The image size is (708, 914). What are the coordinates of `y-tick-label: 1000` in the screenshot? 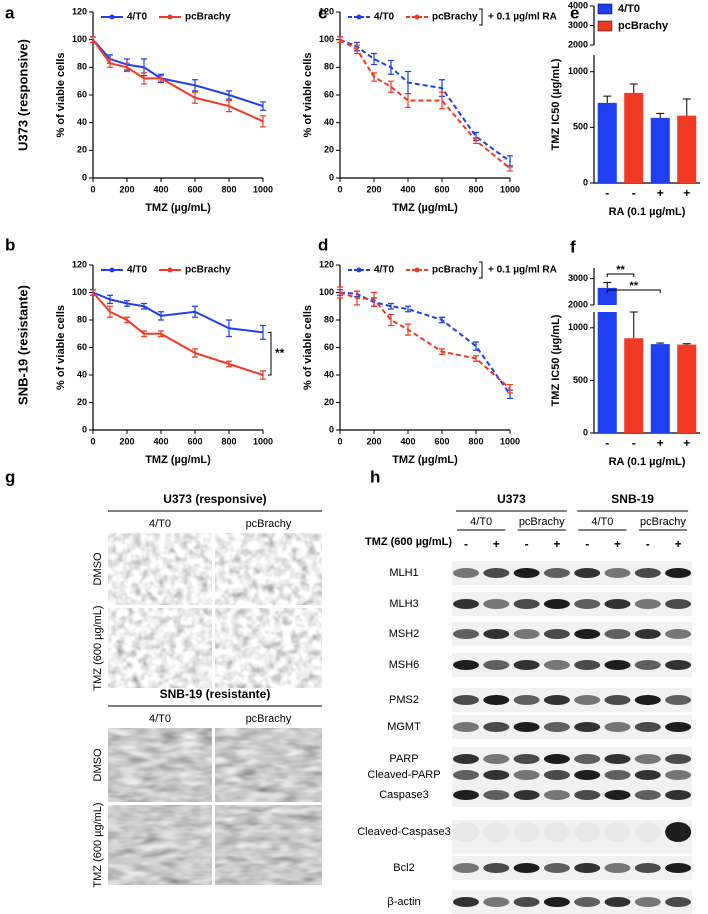 It's located at (578, 327).